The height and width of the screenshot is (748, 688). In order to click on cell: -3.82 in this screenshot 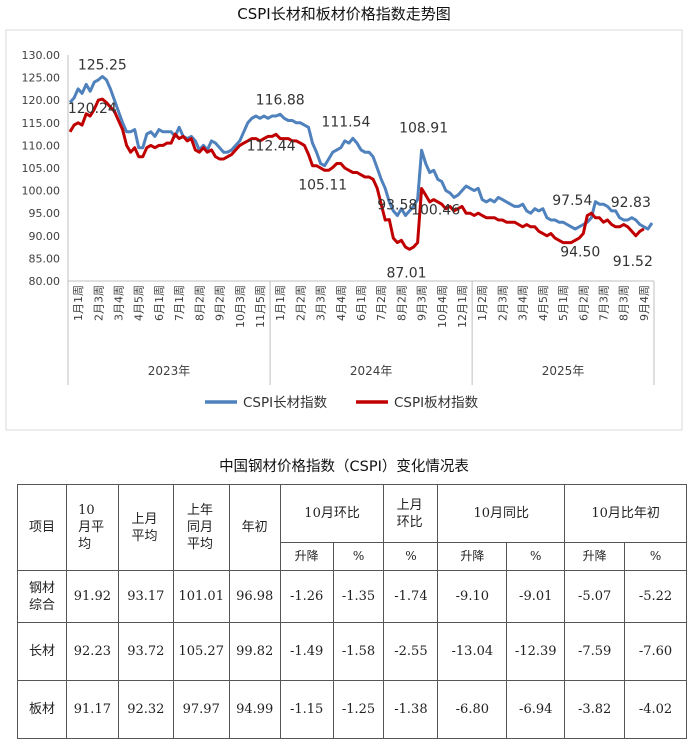, I will do `click(595, 709)`.